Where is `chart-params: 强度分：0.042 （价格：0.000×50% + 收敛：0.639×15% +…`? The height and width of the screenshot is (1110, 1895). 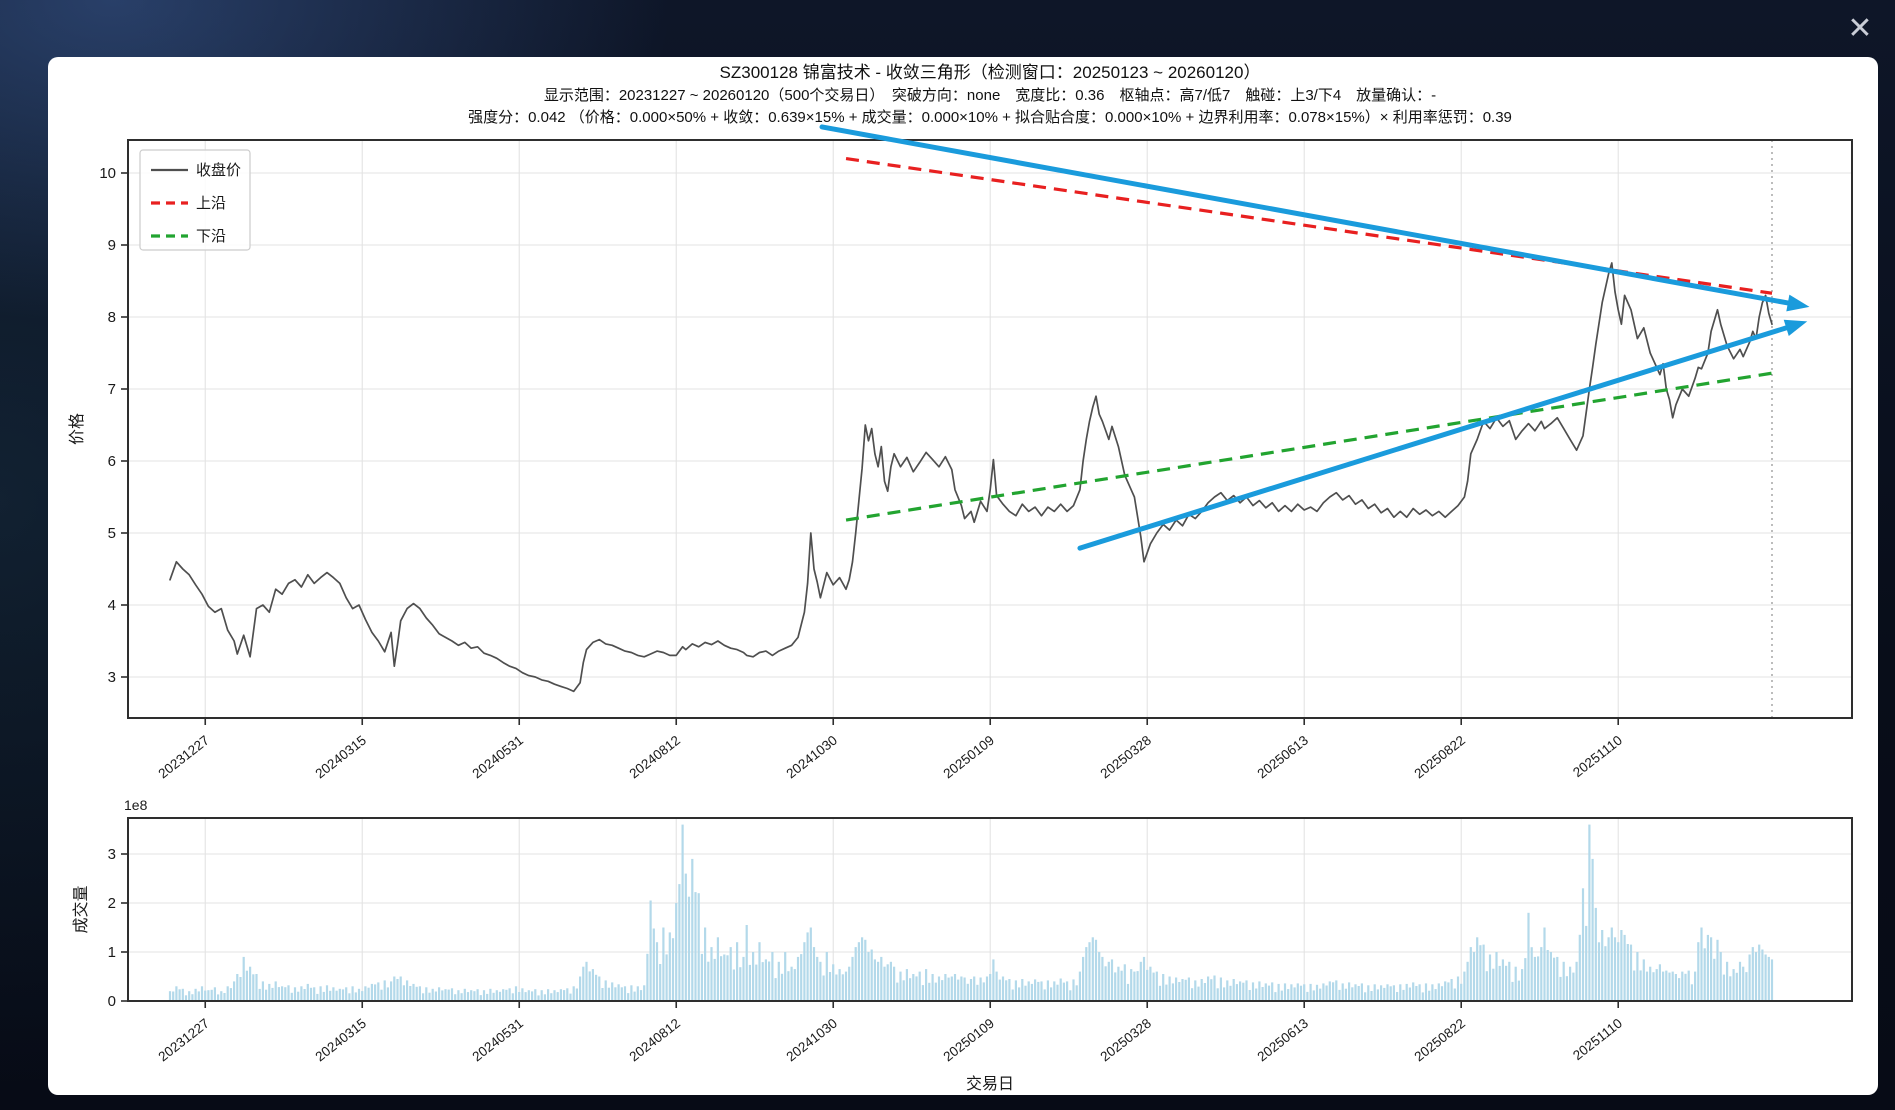 chart-params: 强度分：0.042 （价格：0.000×50% + 收敛：0.639×15% +… is located at coordinates (990, 117).